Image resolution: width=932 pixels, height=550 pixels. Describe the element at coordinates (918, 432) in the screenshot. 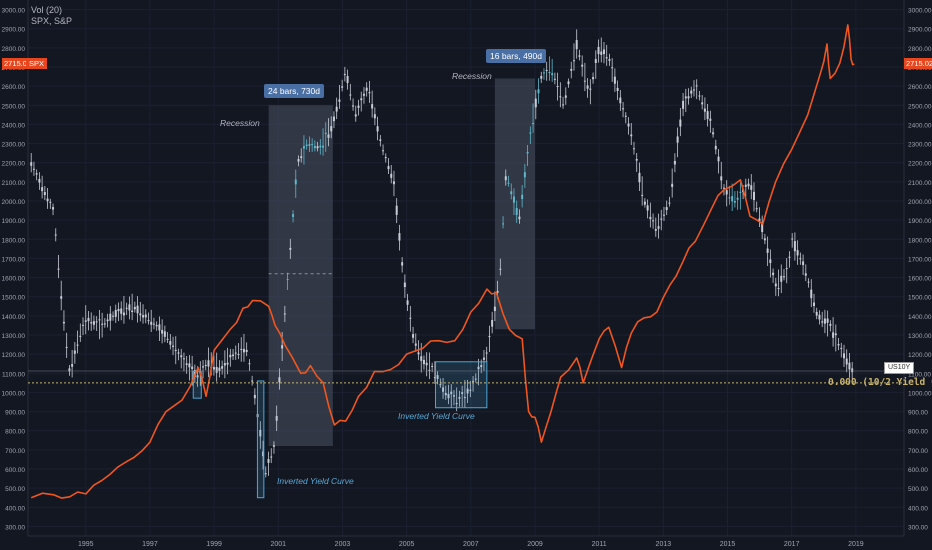

I see `y-tick-label-right: 800.00` at that location.